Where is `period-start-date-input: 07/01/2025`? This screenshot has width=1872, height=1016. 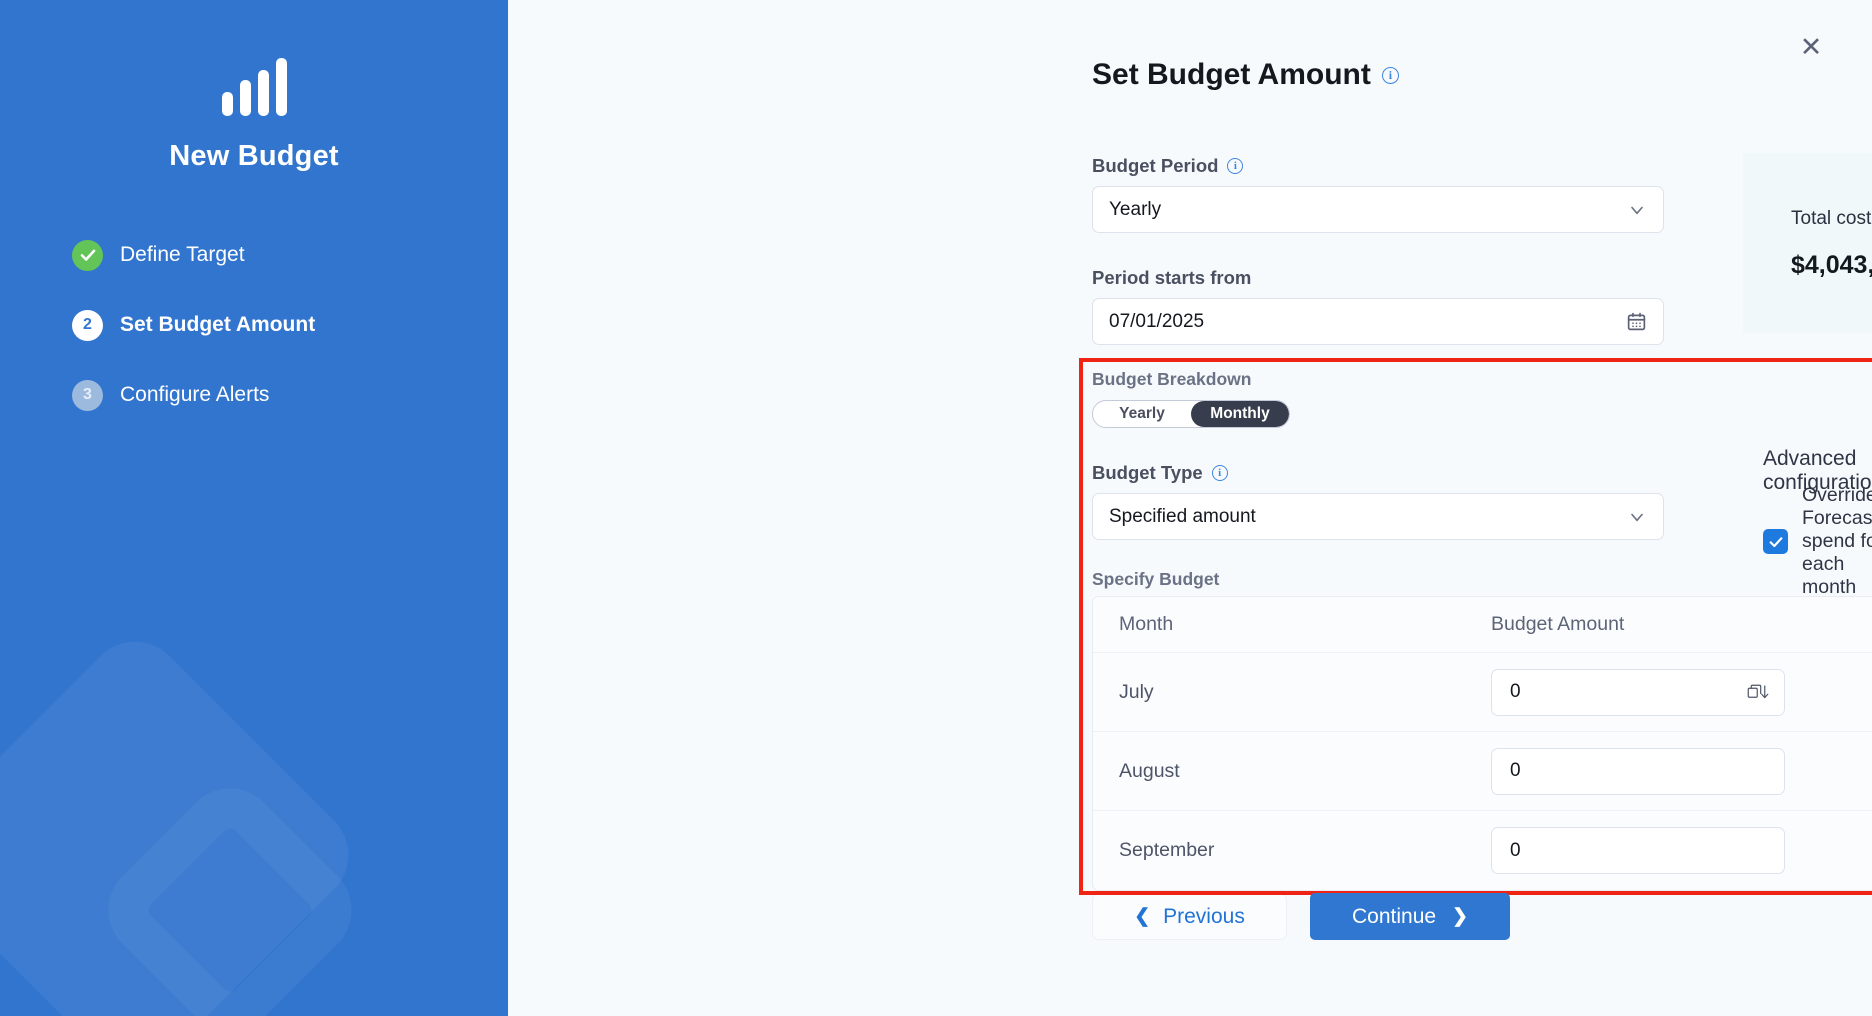
period-start-date-input: 07/01/2025 is located at coordinates (1378, 321).